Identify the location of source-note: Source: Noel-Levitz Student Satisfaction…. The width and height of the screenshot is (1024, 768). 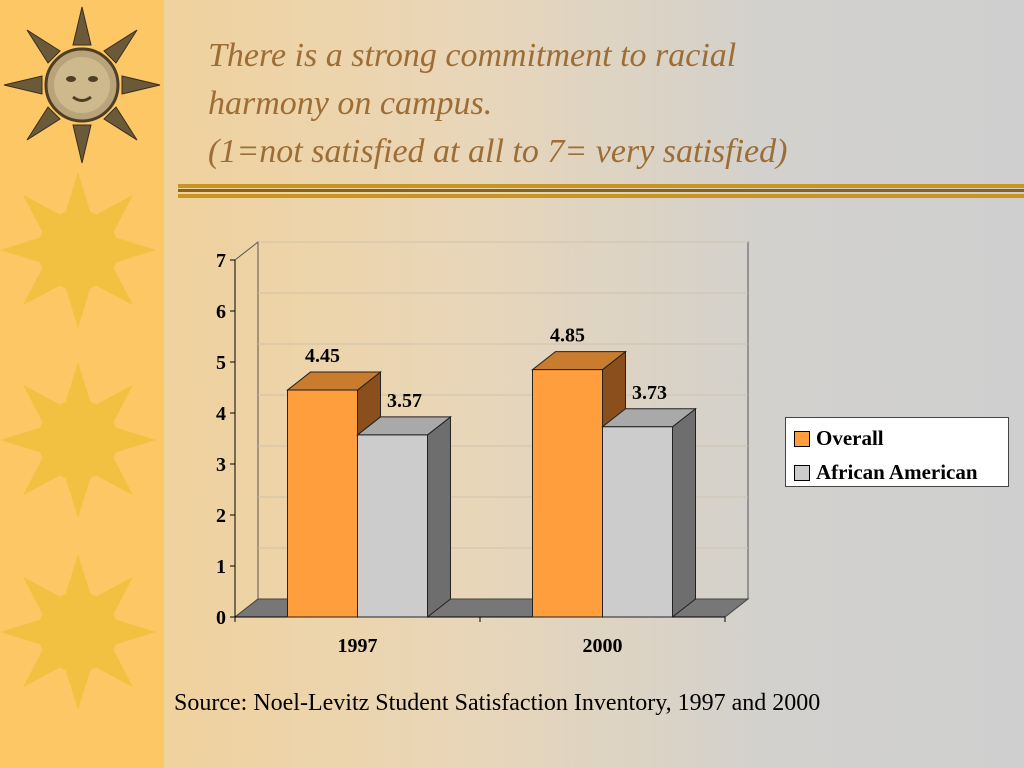
(497, 703).